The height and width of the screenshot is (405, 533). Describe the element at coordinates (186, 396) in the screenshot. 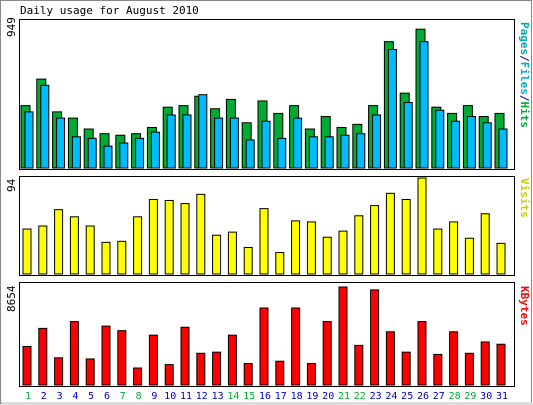

I see `day-label: 11` at that location.